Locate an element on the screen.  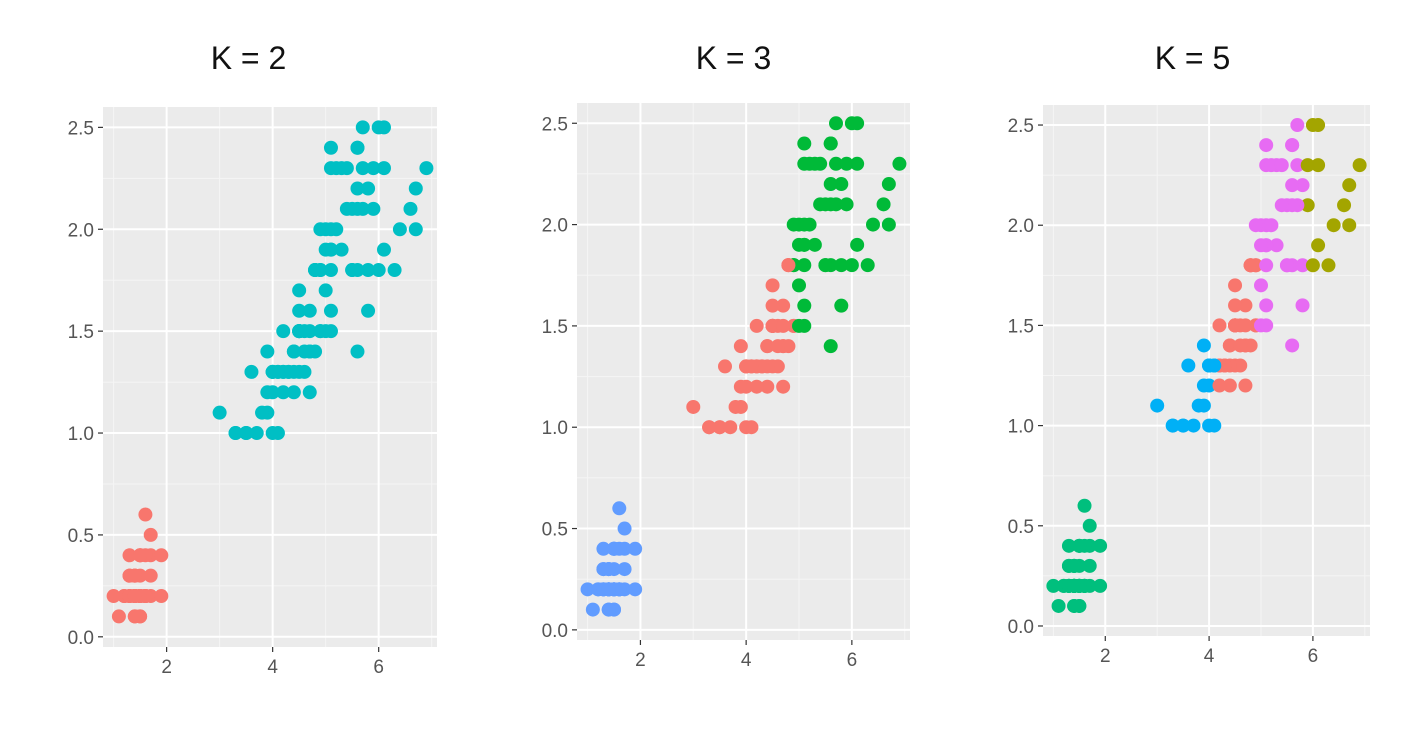
chart-title: K = 5 is located at coordinates (1192, 58).